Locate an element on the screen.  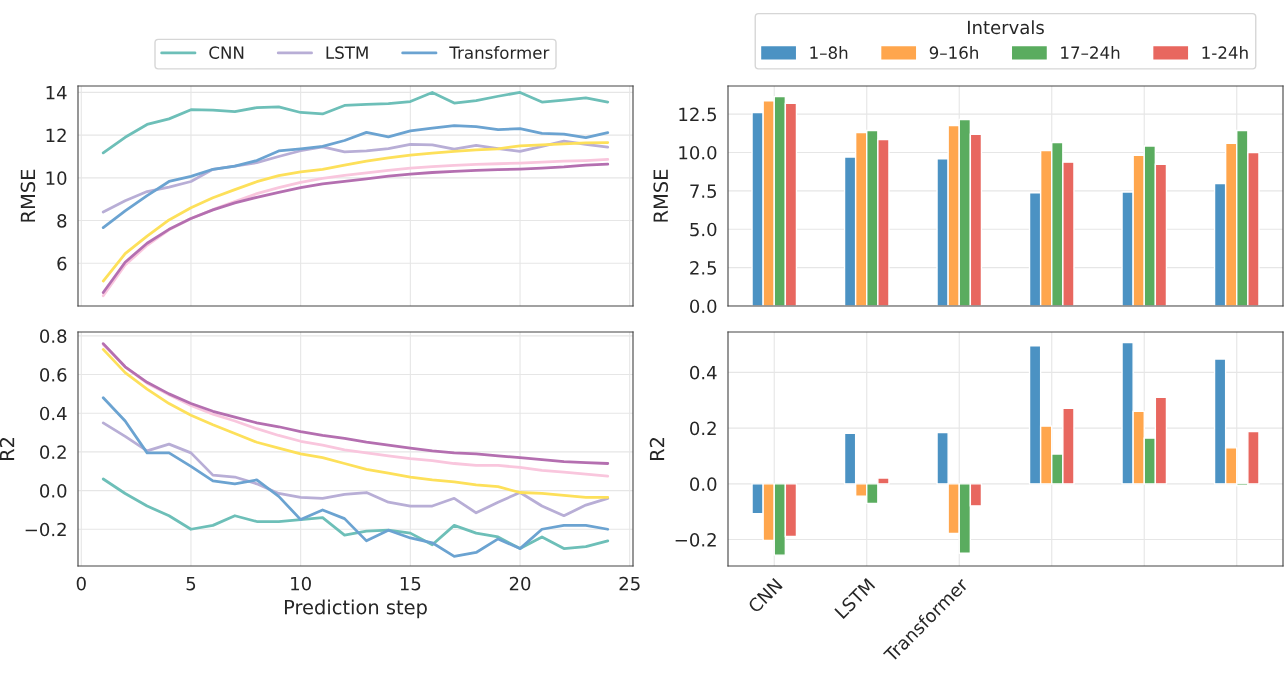
y-tick-label: 14 is located at coordinates (56, 93).